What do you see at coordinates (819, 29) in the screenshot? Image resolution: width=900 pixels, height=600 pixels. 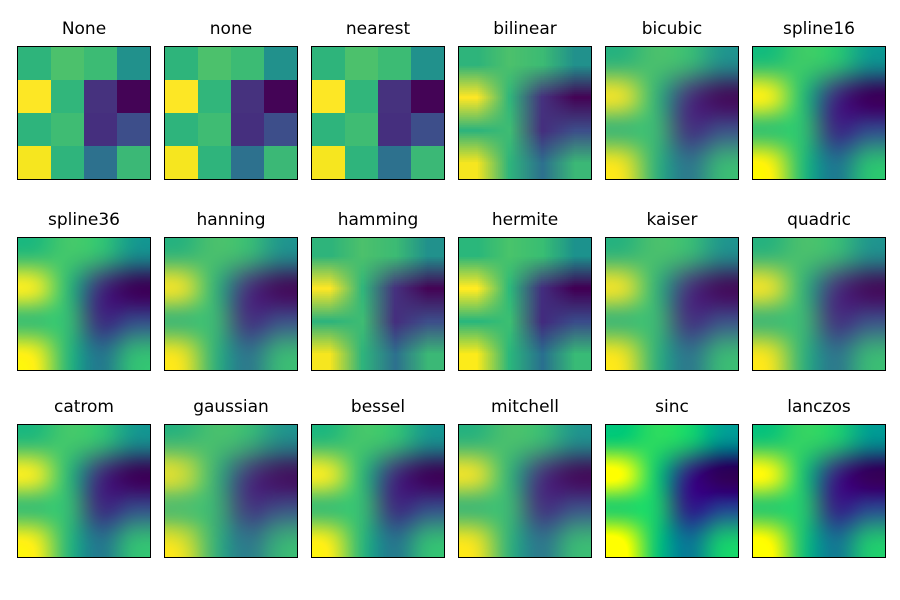 I see `subplot-title: spline16` at bounding box center [819, 29].